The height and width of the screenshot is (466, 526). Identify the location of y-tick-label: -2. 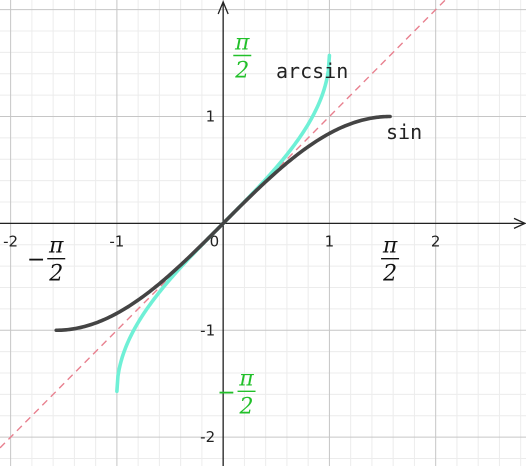
(207, 437).